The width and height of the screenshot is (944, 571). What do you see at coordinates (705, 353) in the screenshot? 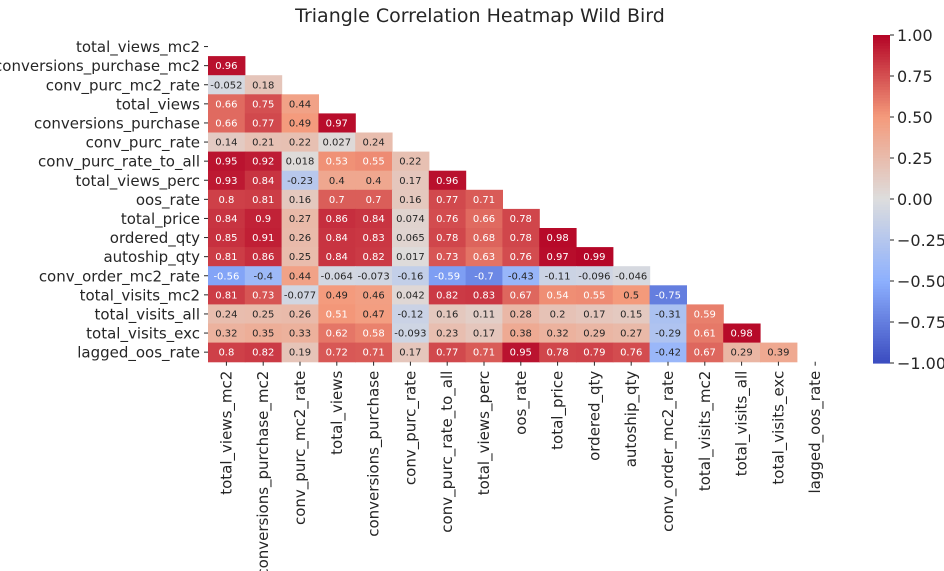
I see `cell-value-label: 0.67` at bounding box center [705, 353].